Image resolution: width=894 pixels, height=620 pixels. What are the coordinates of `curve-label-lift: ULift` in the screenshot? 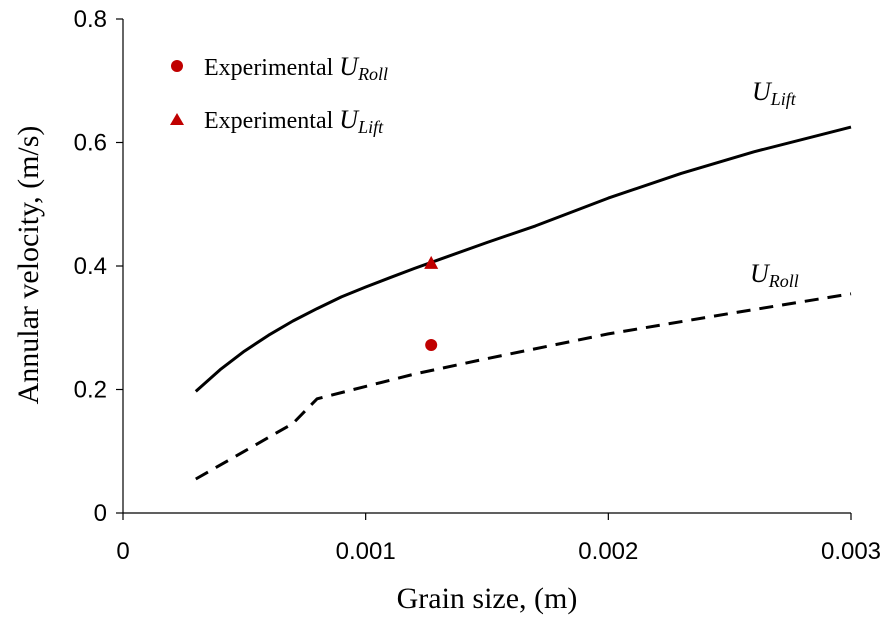 It's located at (774, 93).